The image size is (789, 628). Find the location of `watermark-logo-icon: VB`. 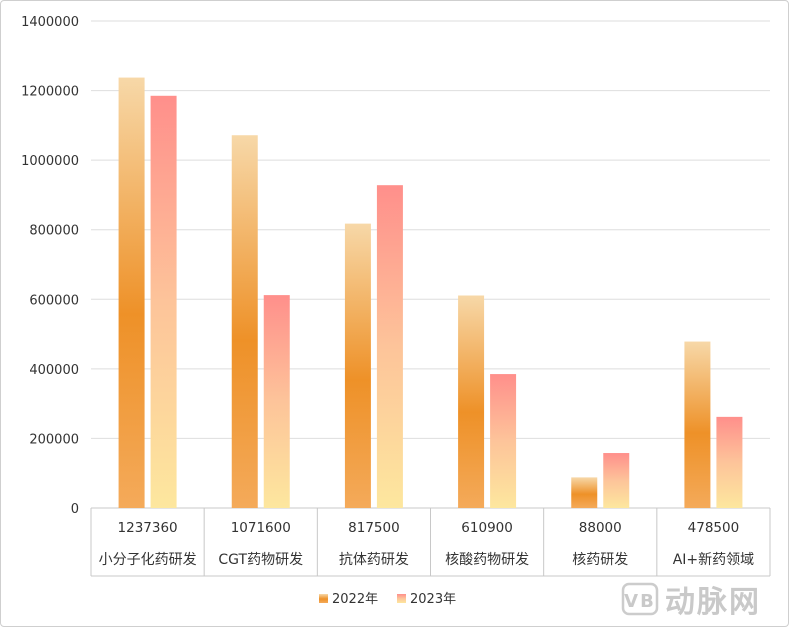

watermark-logo-icon: VB is located at coordinates (640, 601).